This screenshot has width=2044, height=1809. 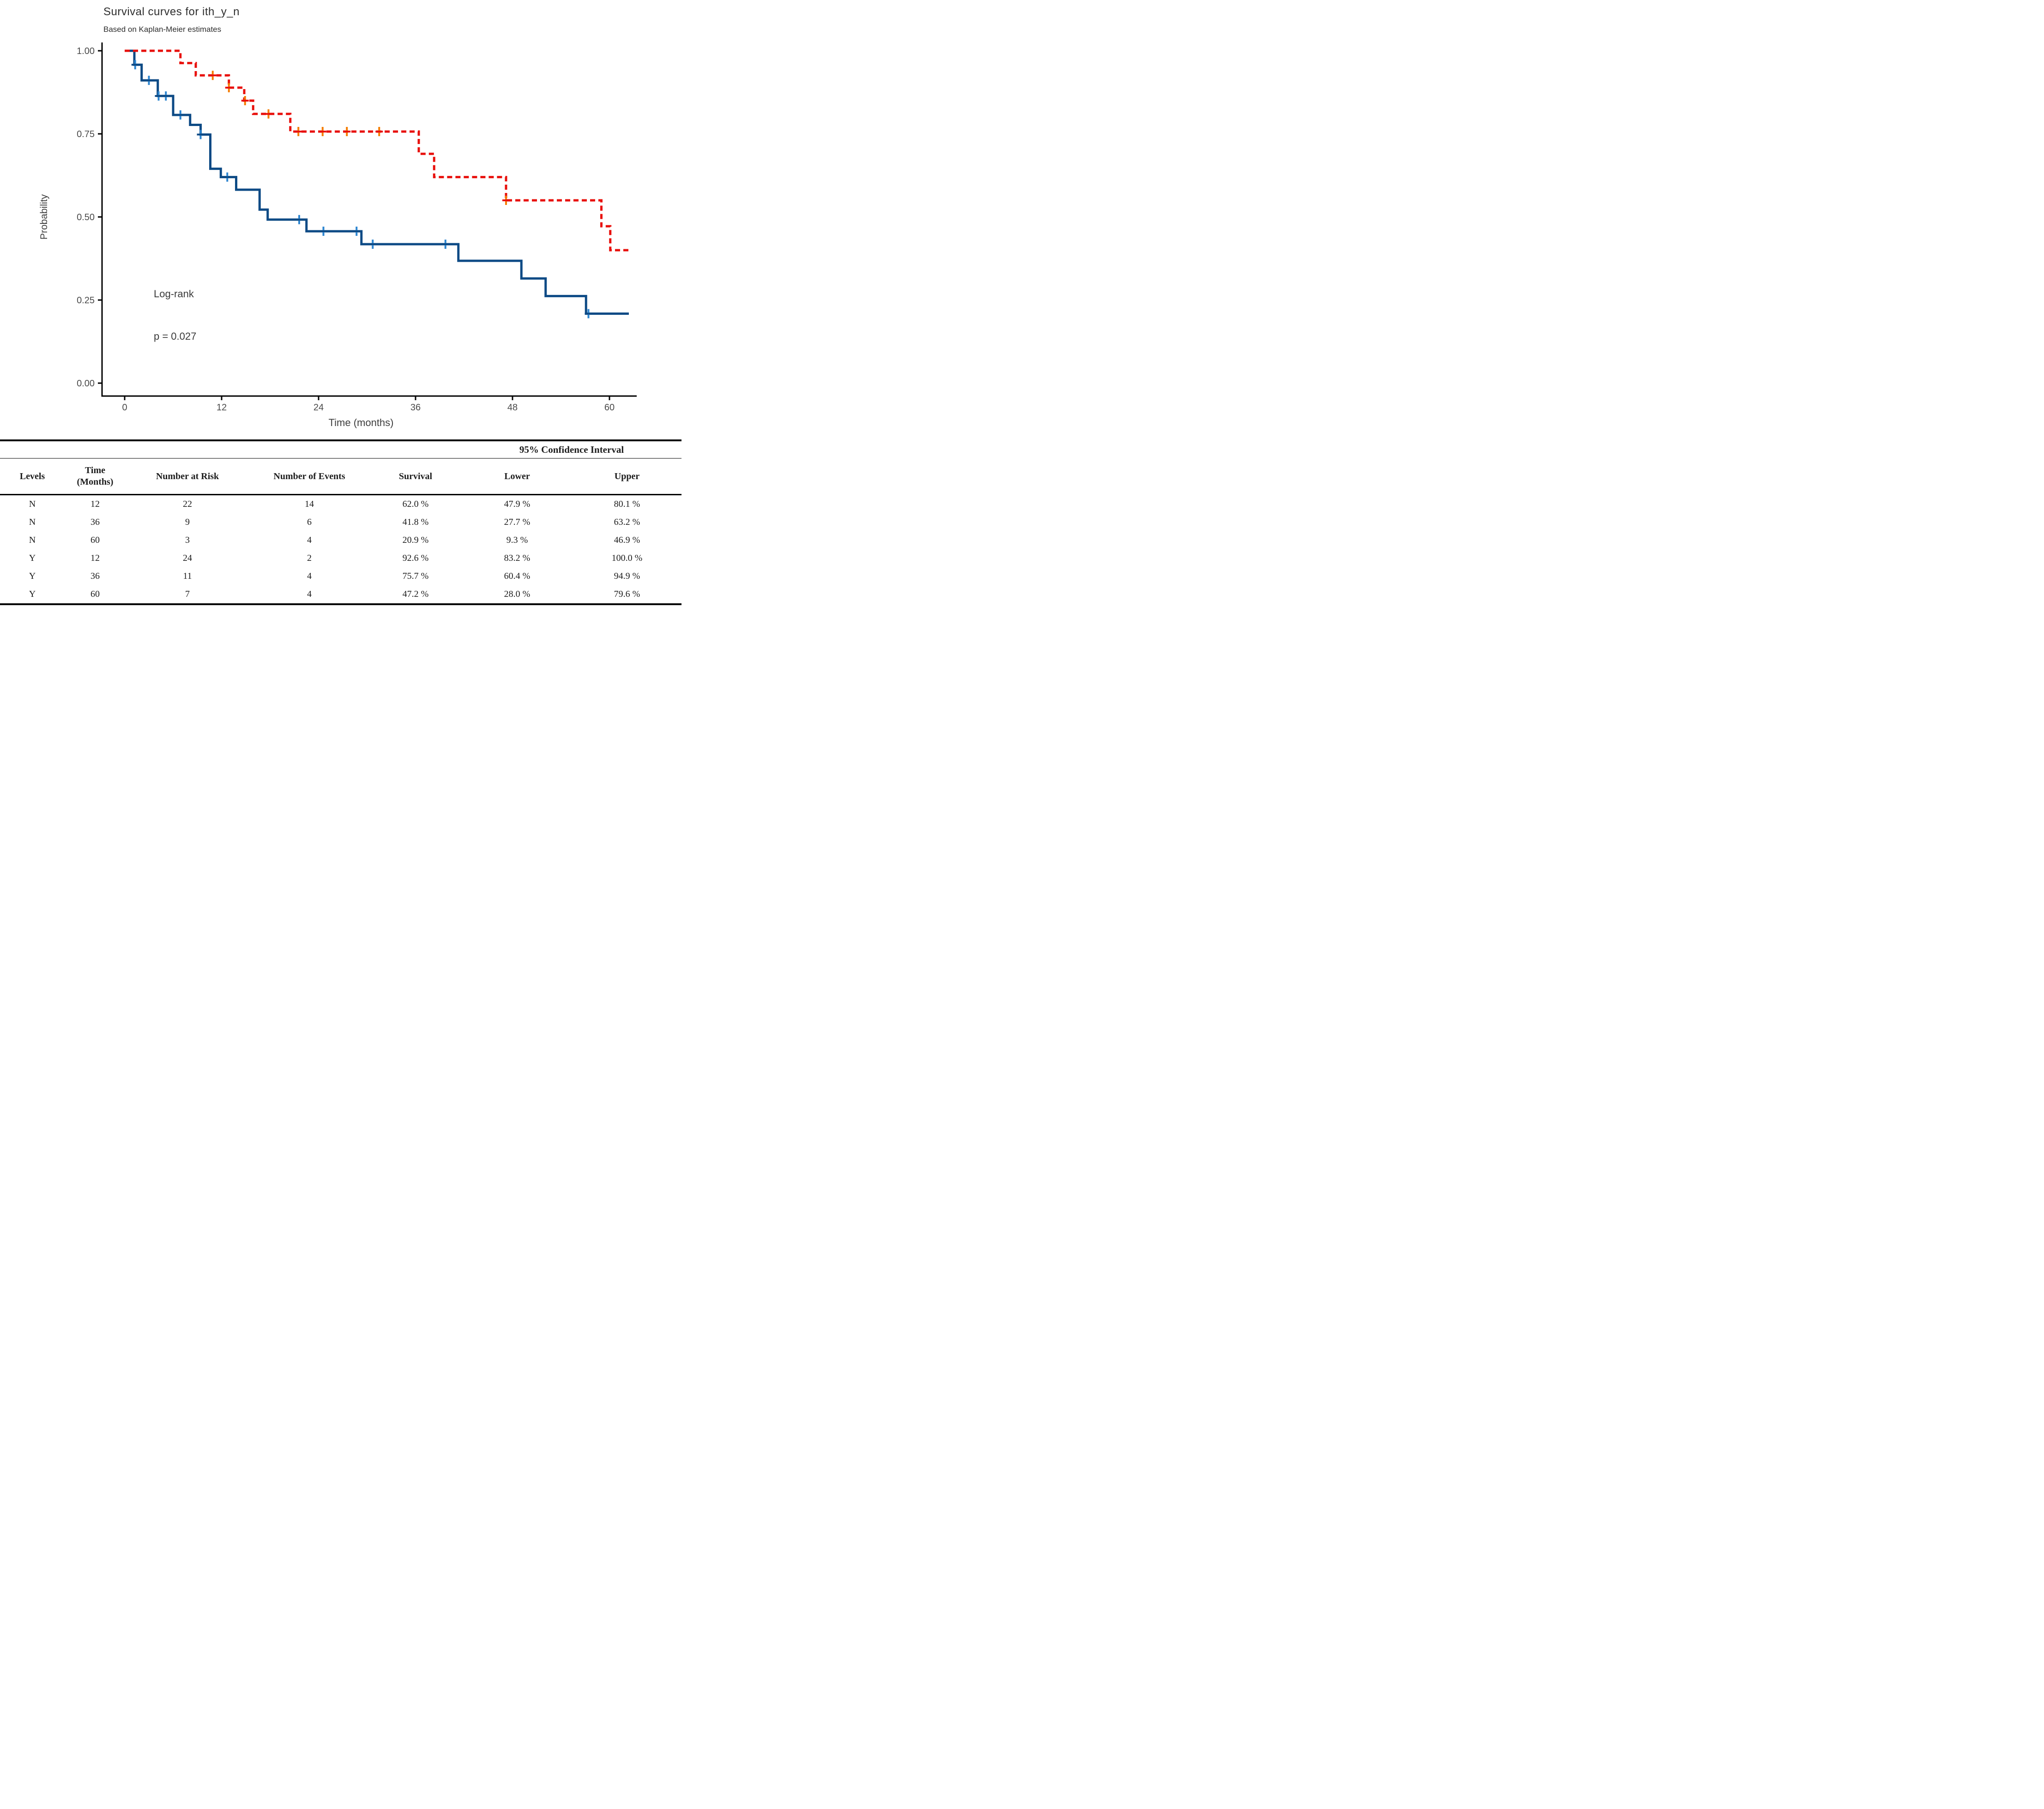 I want to click on table-cell: 100.0 %, so click(x=627, y=558).